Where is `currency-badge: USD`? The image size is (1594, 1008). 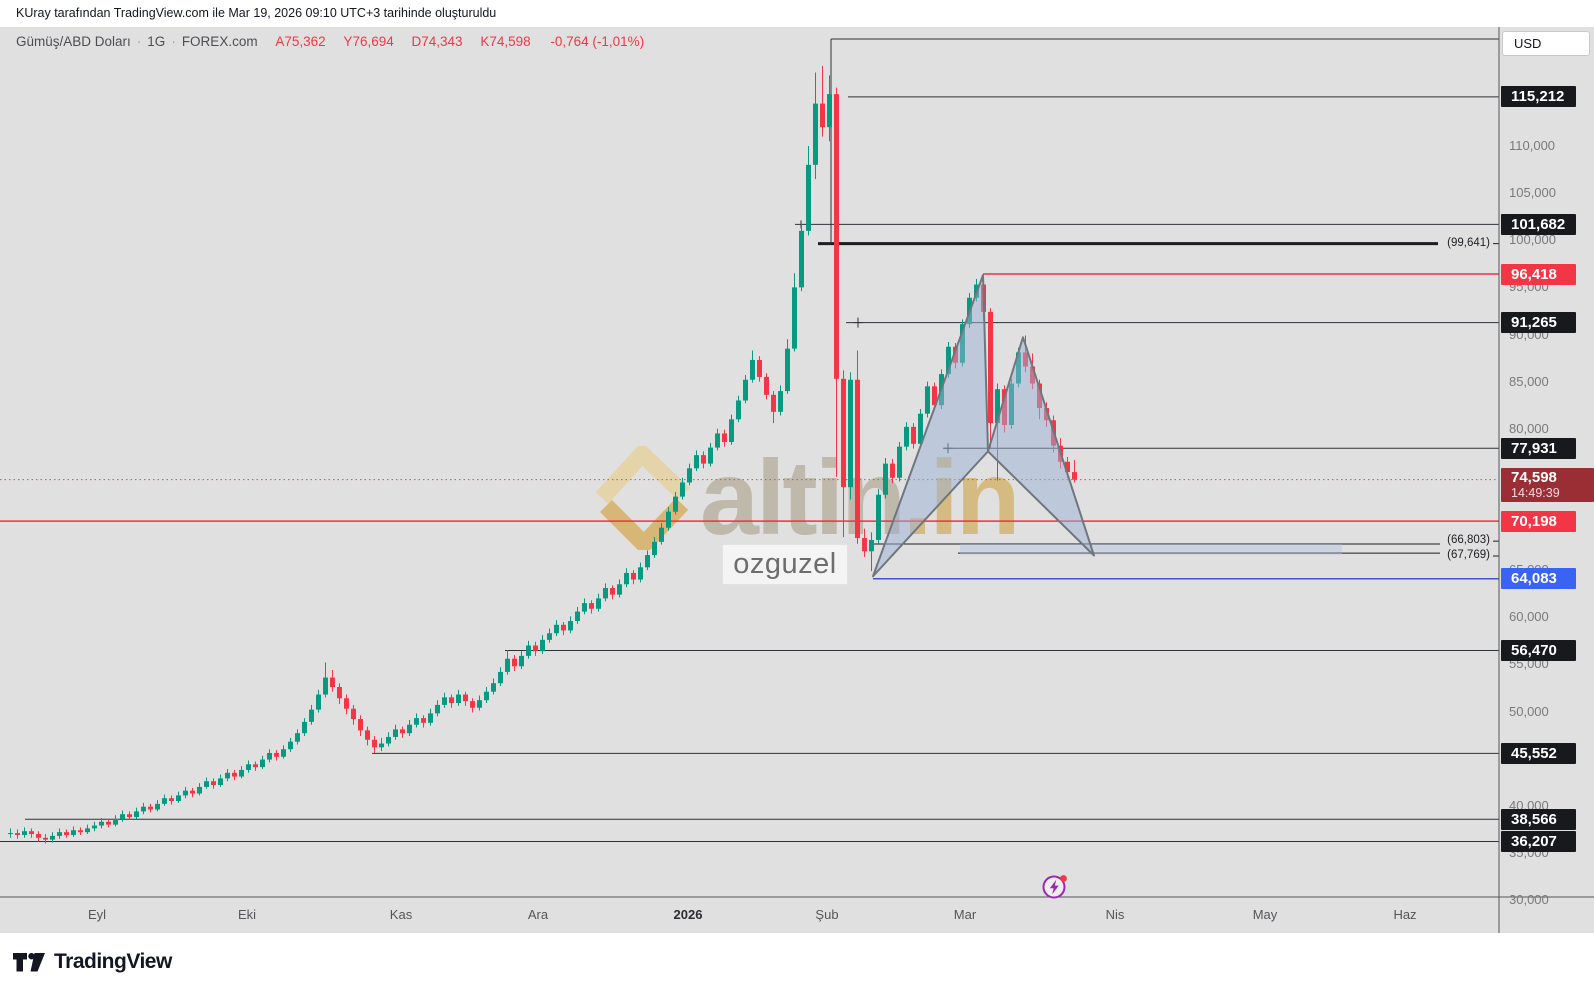
currency-badge: USD is located at coordinates (1546, 43).